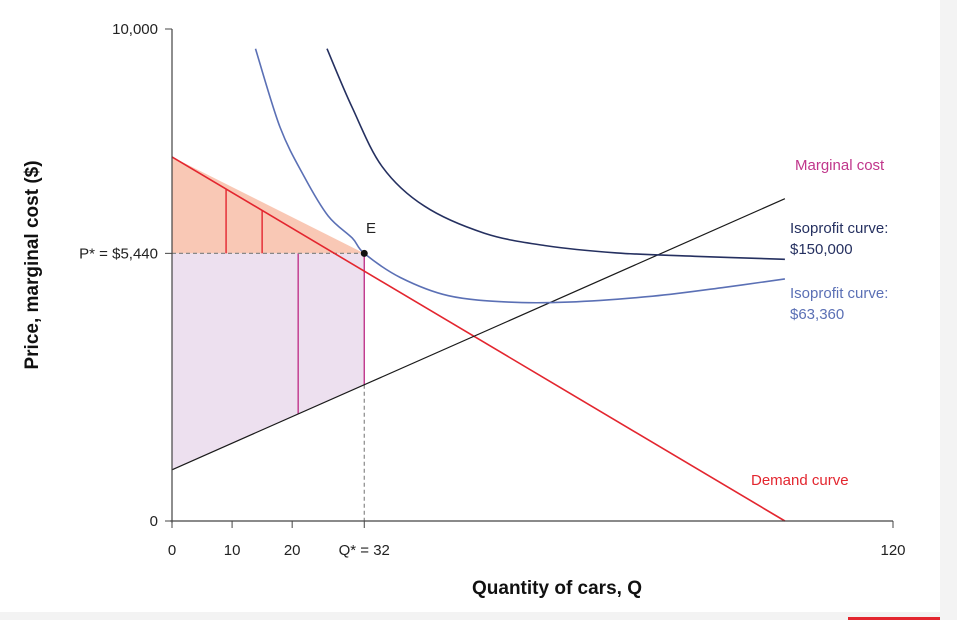 This screenshot has height=620, width=957. I want to click on producer-surplus-region, so click(268, 361).